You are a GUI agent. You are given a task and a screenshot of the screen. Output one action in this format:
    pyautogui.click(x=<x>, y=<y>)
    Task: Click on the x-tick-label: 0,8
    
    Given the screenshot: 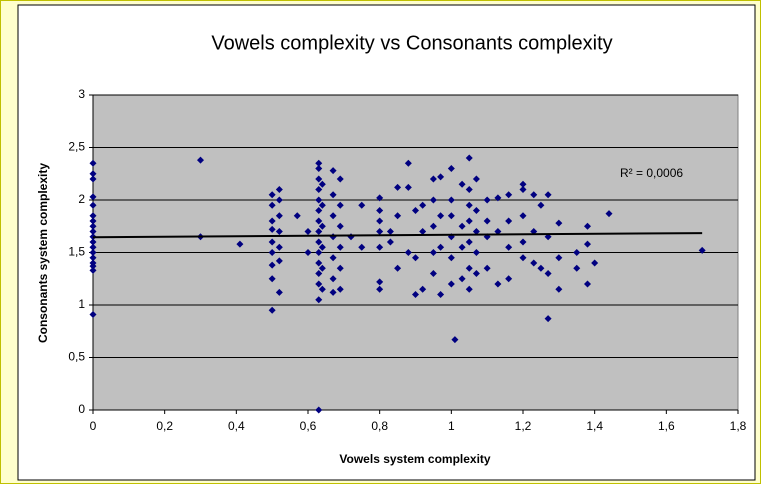 What is the action you would take?
    pyautogui.click(x=379, y=426)
    